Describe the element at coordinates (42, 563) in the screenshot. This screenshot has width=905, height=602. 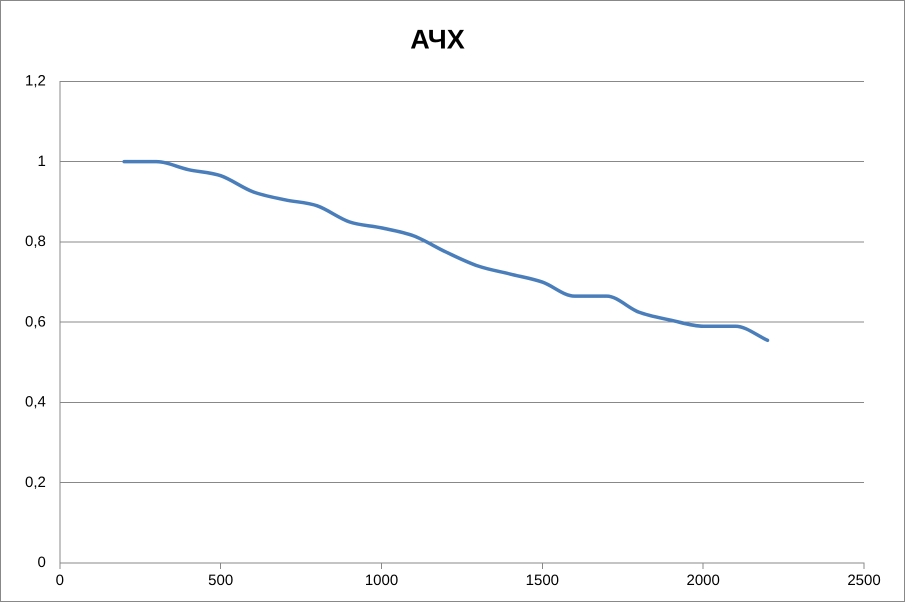
I see `y-tick-label: 0` at that location.